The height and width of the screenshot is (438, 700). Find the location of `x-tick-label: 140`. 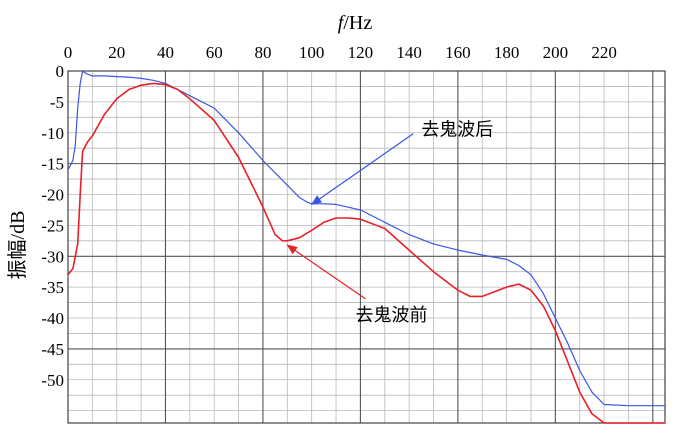

x-tick-label: 140 is located at coordinates (409, 52).